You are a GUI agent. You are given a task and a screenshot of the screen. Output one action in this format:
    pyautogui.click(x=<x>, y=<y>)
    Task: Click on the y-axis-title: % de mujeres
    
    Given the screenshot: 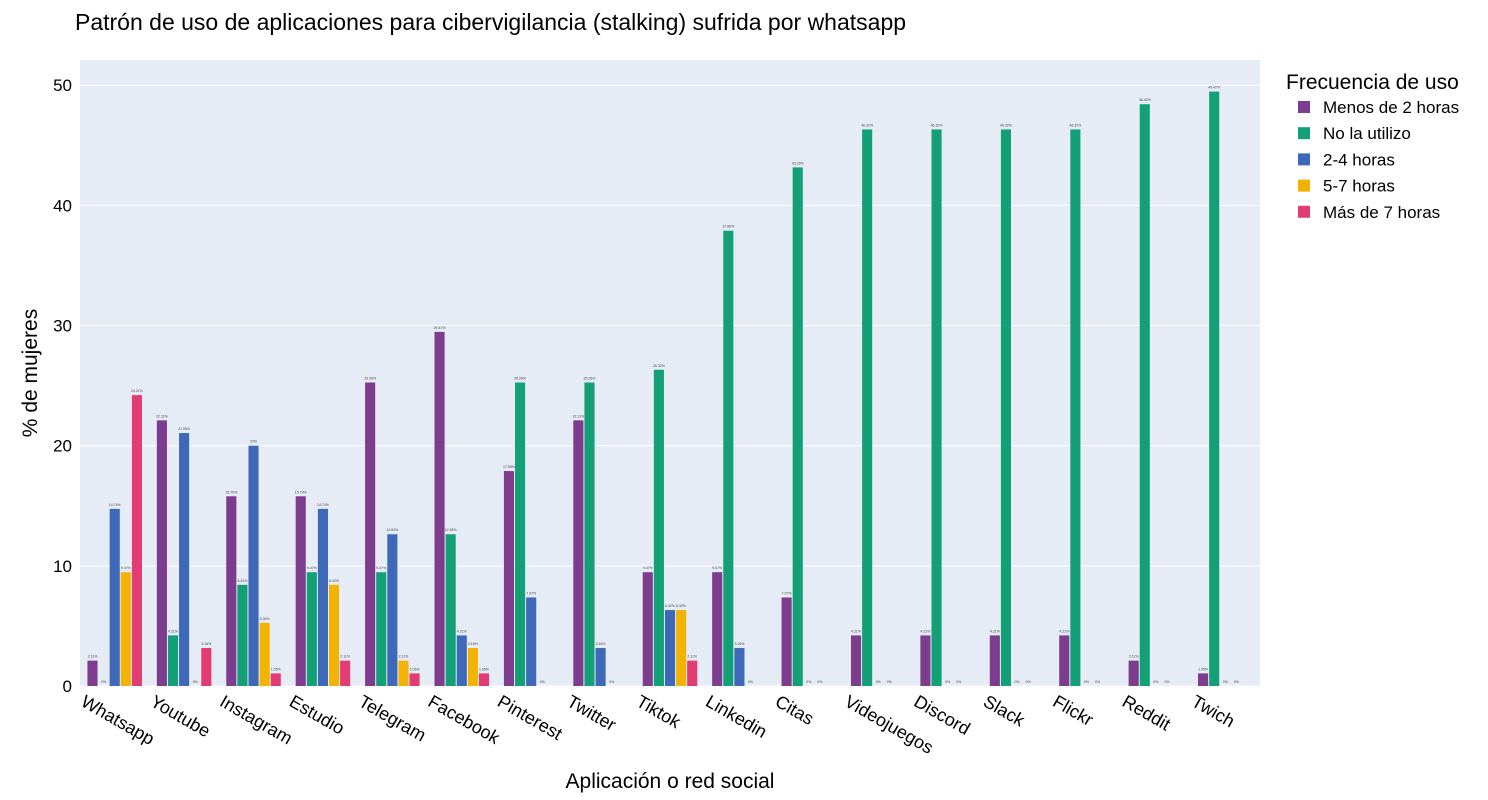 What is the action you would take?
    pyautogui.click(x=30, y=373)
    